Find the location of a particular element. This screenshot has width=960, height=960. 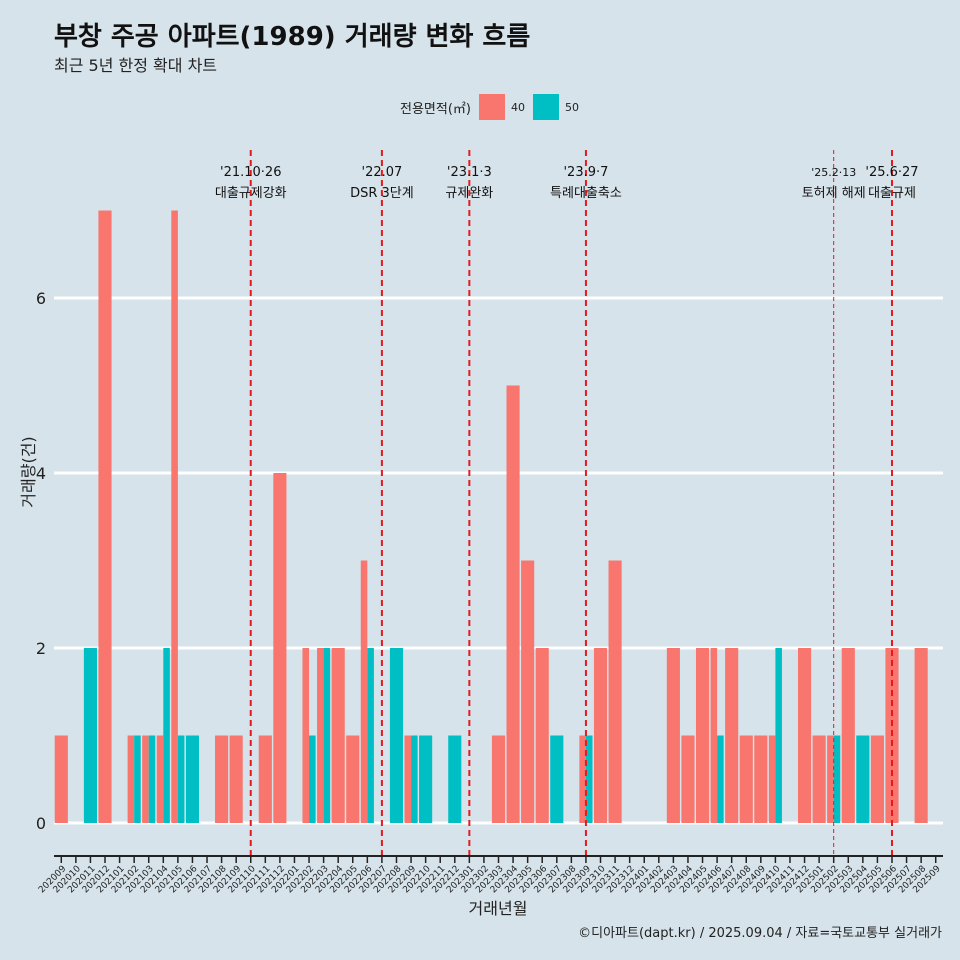

x-axis-label: 거래년월 is located at coordinates (498, 908).